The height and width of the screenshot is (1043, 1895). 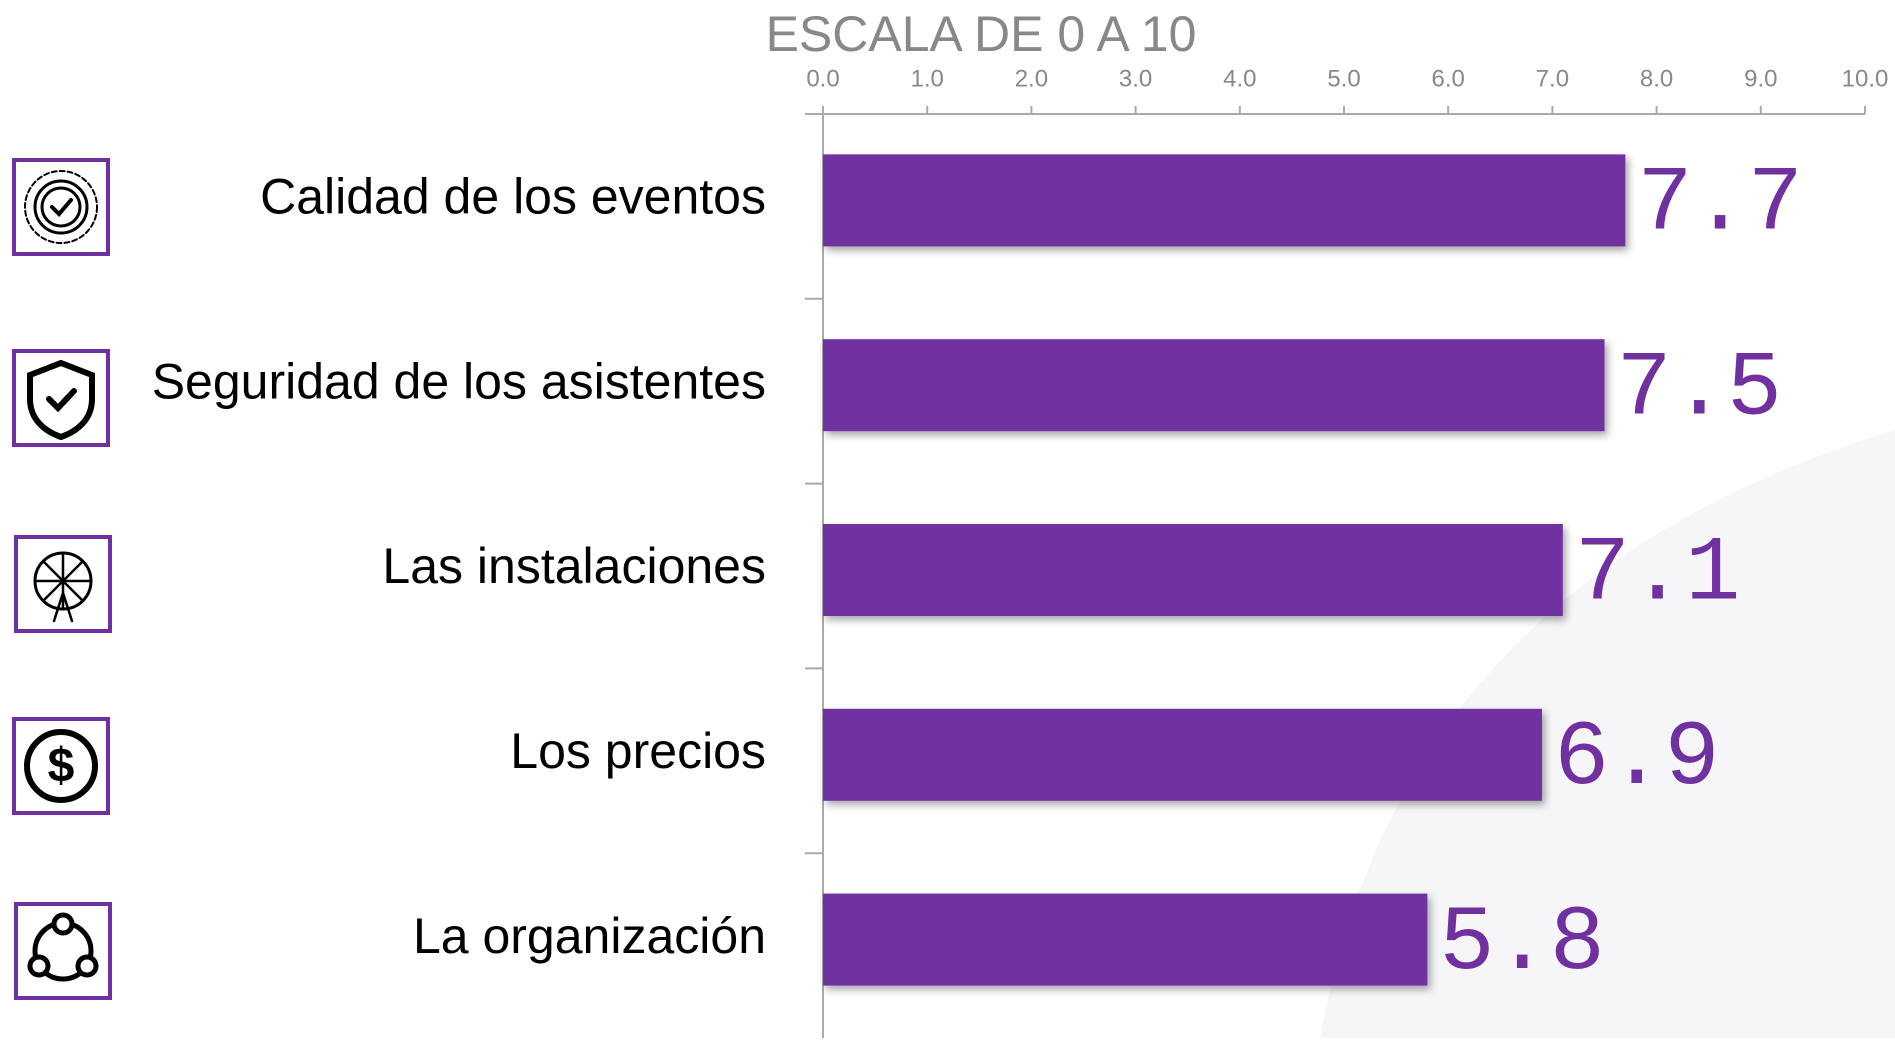 I want to click on x-tick-label: 3.0, so click(x=1135, y=78).